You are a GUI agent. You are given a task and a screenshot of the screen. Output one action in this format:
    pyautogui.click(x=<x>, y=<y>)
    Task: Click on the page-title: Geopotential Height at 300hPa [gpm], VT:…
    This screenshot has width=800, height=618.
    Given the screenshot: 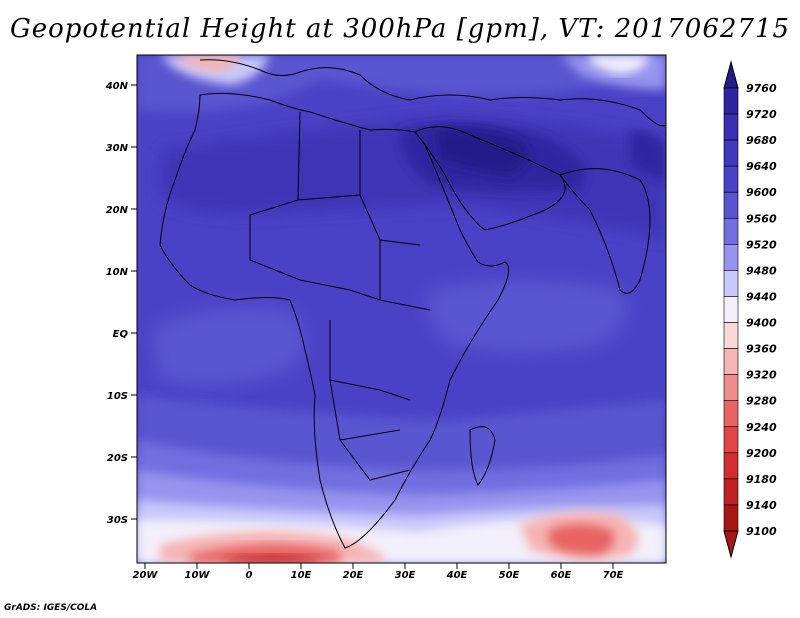 What is the action you would take?
    pyautogui.click(x=400, y=29)
    